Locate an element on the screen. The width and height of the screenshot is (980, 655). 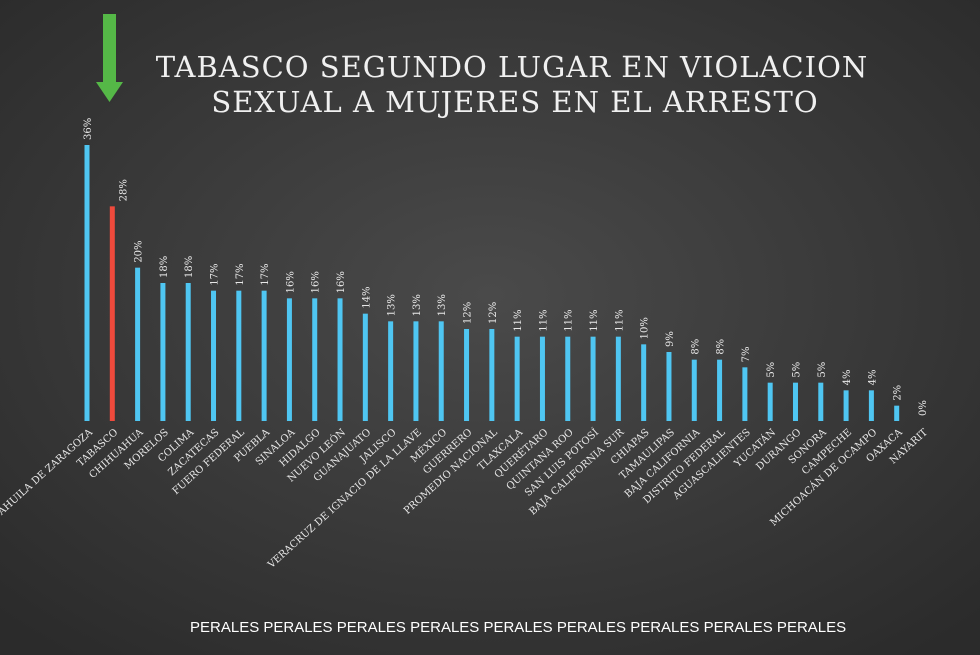
value-label: 36% is located at coordinates (88, 129).